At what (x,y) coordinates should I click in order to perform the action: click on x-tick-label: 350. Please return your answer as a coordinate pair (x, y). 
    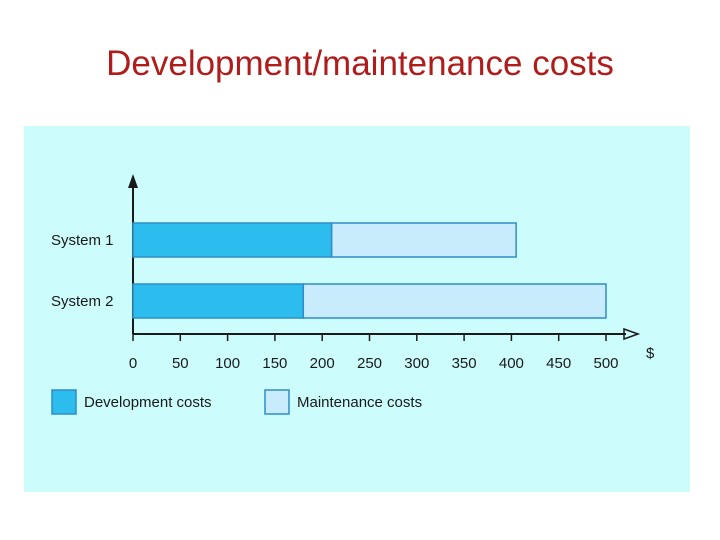
    Looking at the image, I should click on (464, 363).